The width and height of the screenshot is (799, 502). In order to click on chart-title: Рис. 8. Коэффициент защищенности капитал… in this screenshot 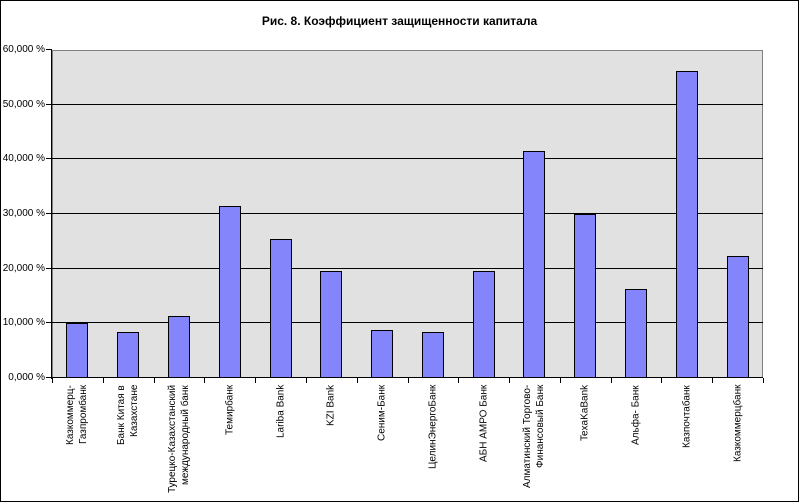, I will do `click(399, 21)`.